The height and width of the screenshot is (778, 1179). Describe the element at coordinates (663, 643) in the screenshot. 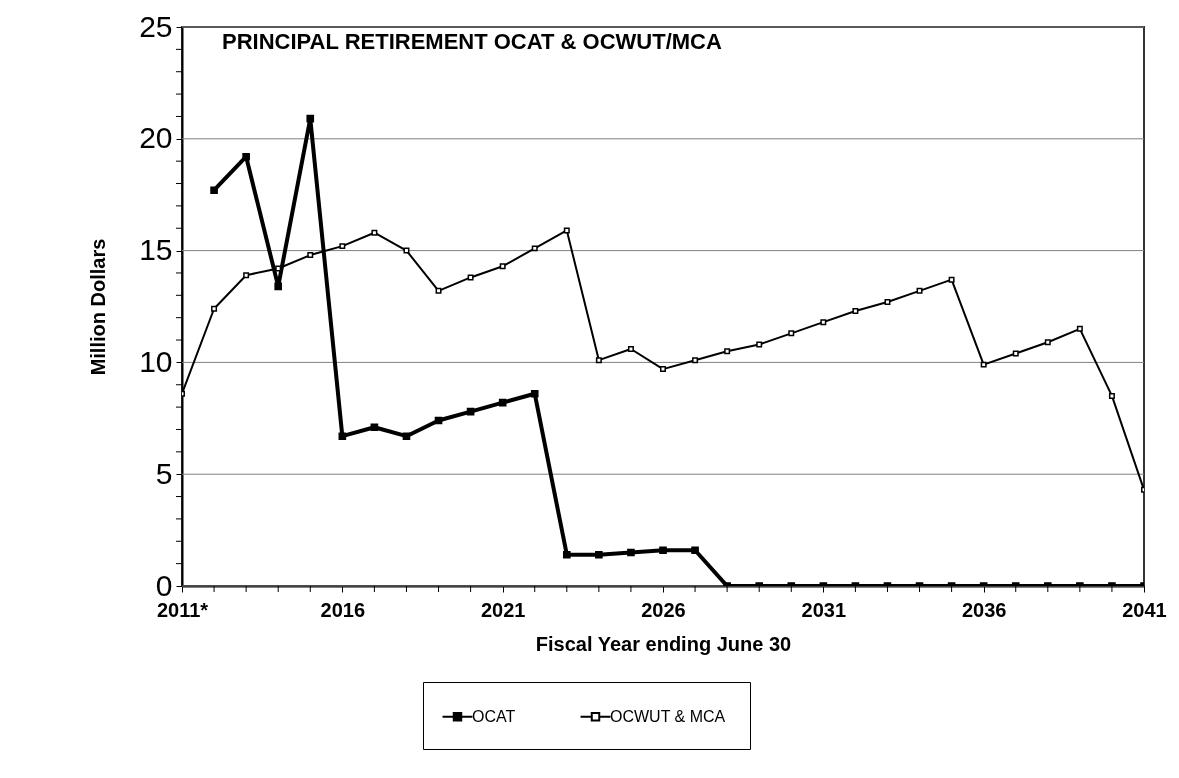

I see `x-axis-title: Fiscal Year ending June 30` at that location.